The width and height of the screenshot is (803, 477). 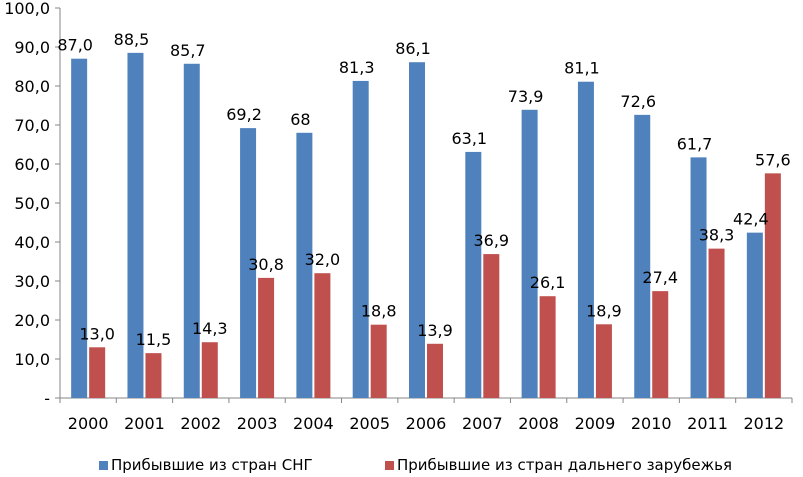 What do you see at coordinates (564, 465) in the screenshot?
I see `legend-label-1: Прибывшие из стран дальнего зарубежья` at bounding box center [564, 465].